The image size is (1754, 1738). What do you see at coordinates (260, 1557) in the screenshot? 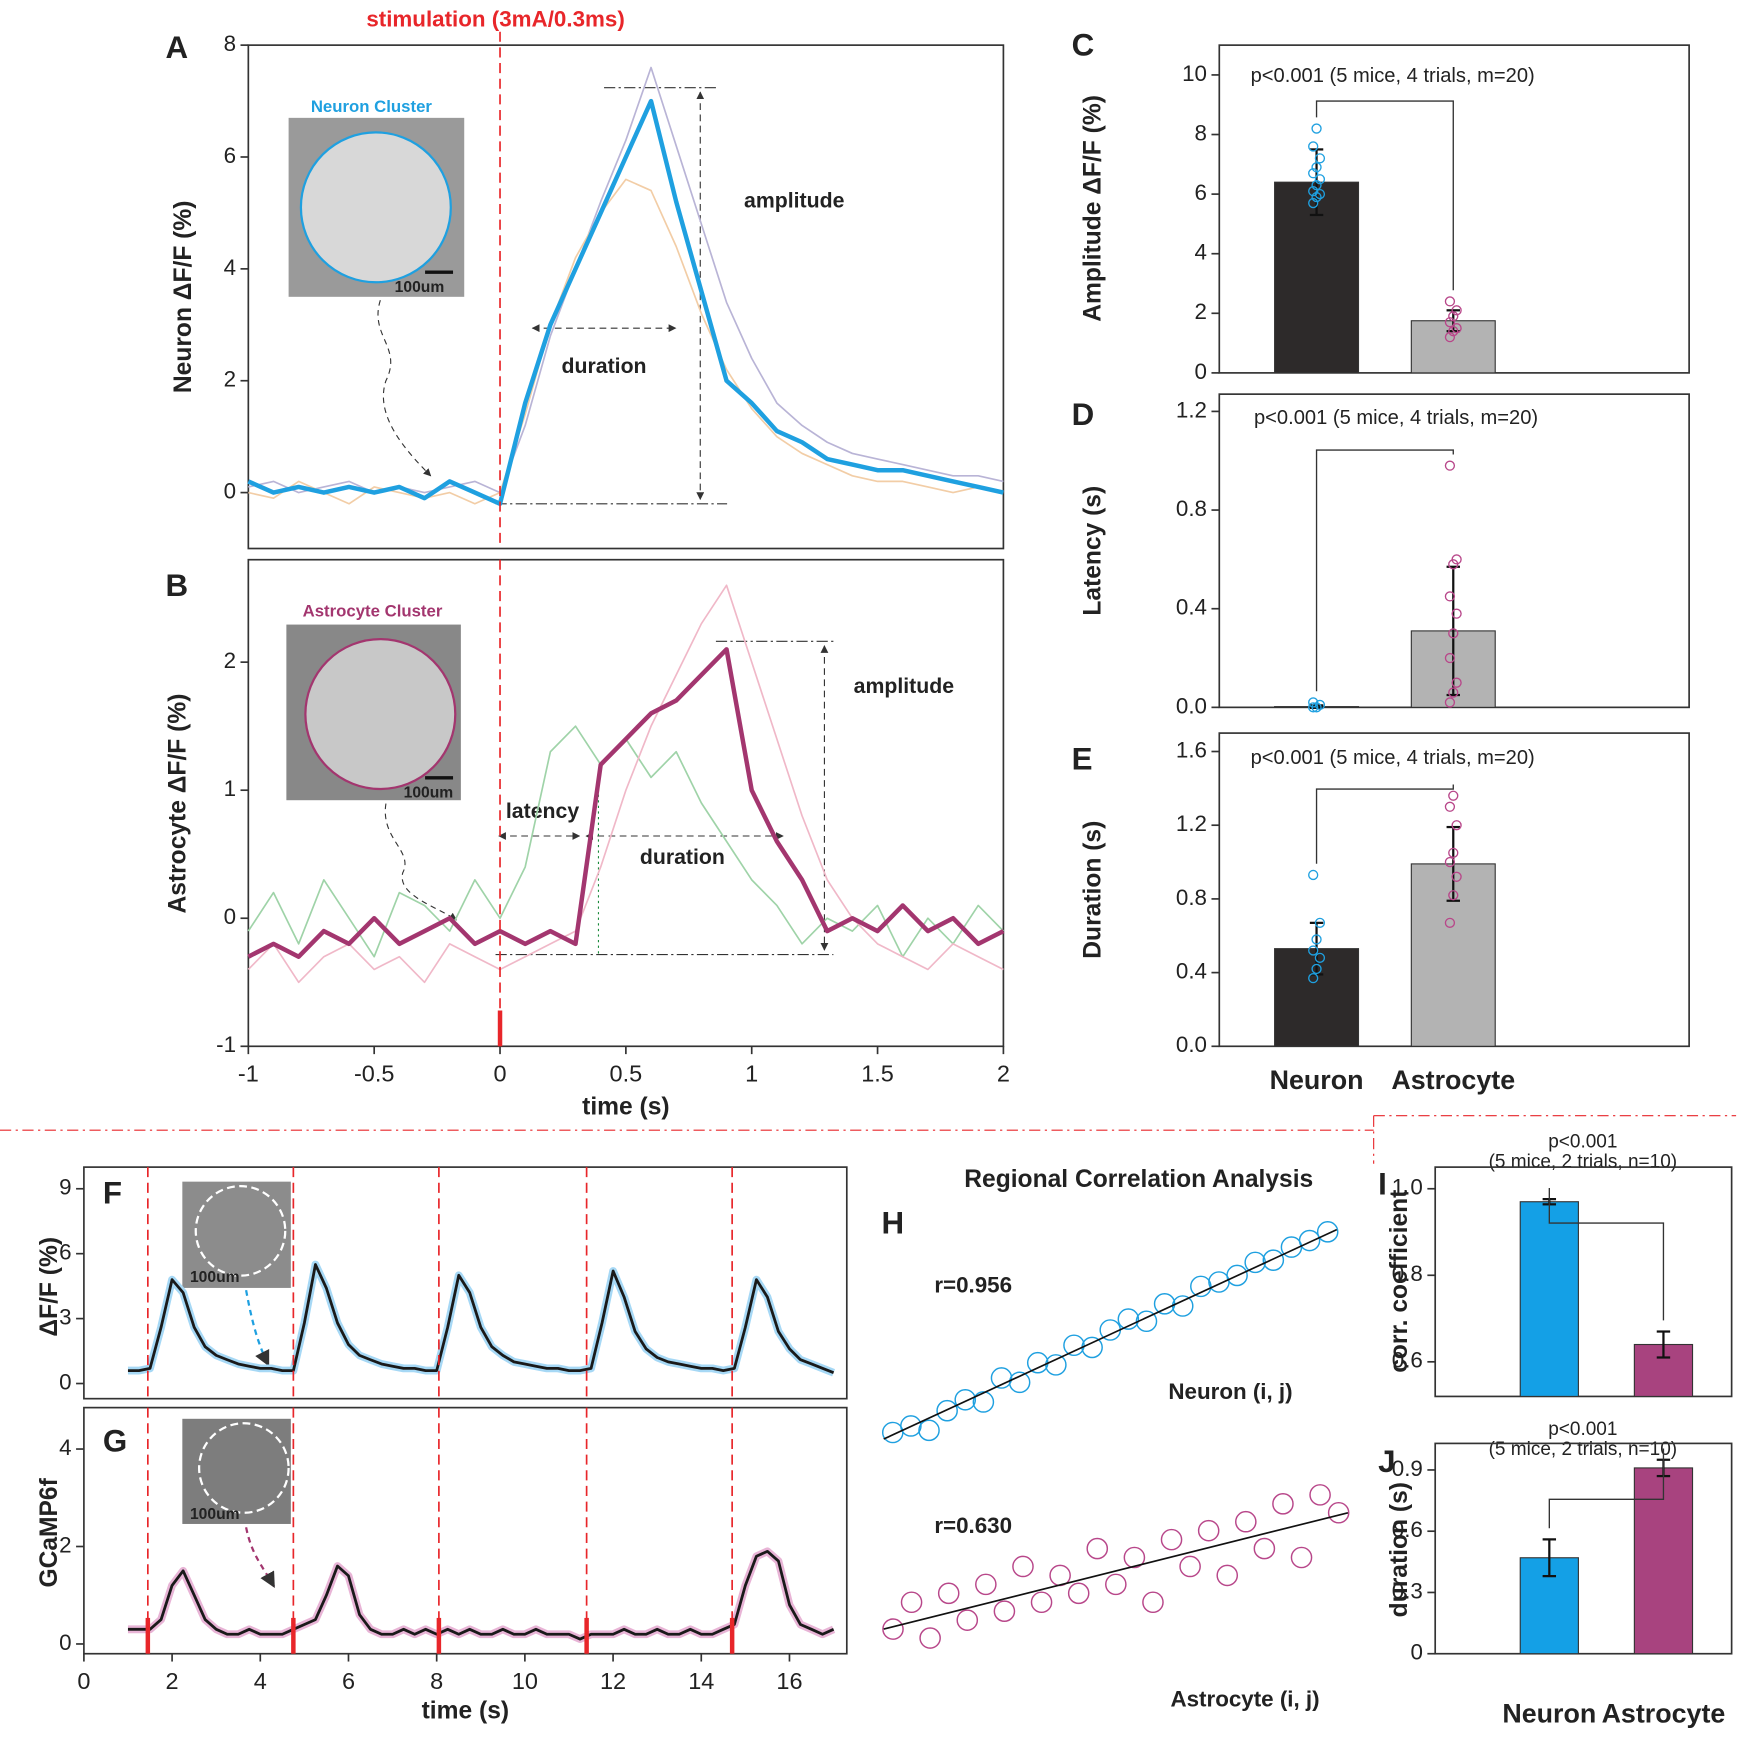
I see `pointer` at bounding box center [260, 1557].